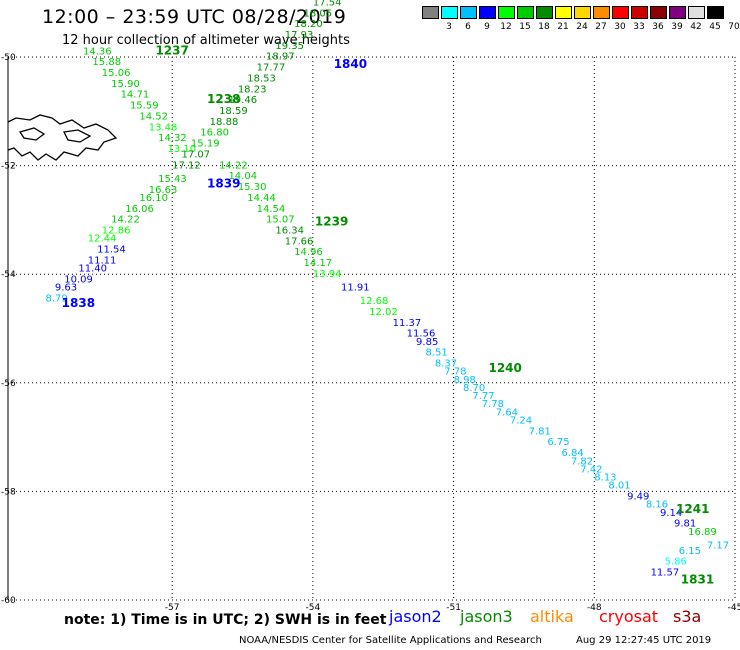 The width and height of the screenshot is (740, 650). I want to click on pass-id-label: 1238, so click(223, 99).